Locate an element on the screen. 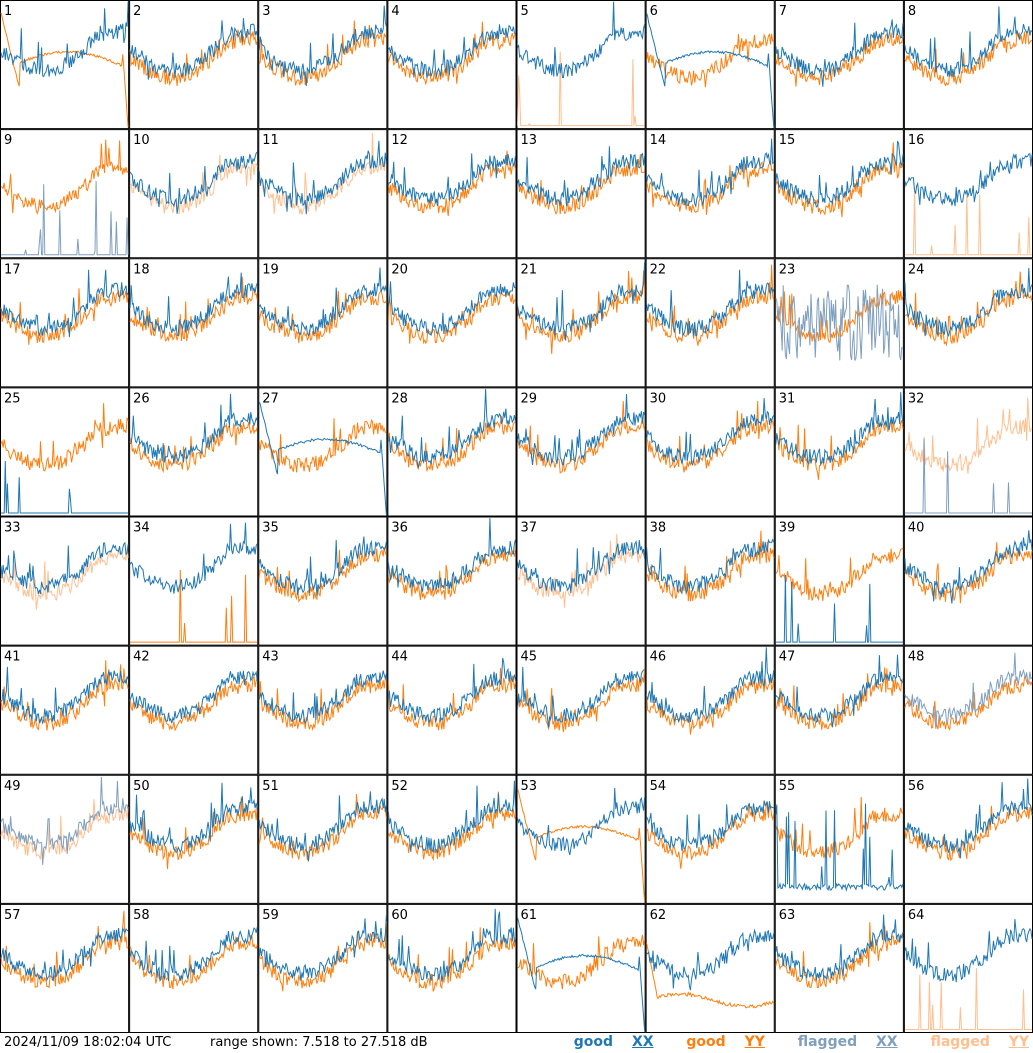 The height and width of the screenshot is (1053, 1033). panel-label: 33 is located at coordinates (12, 528).